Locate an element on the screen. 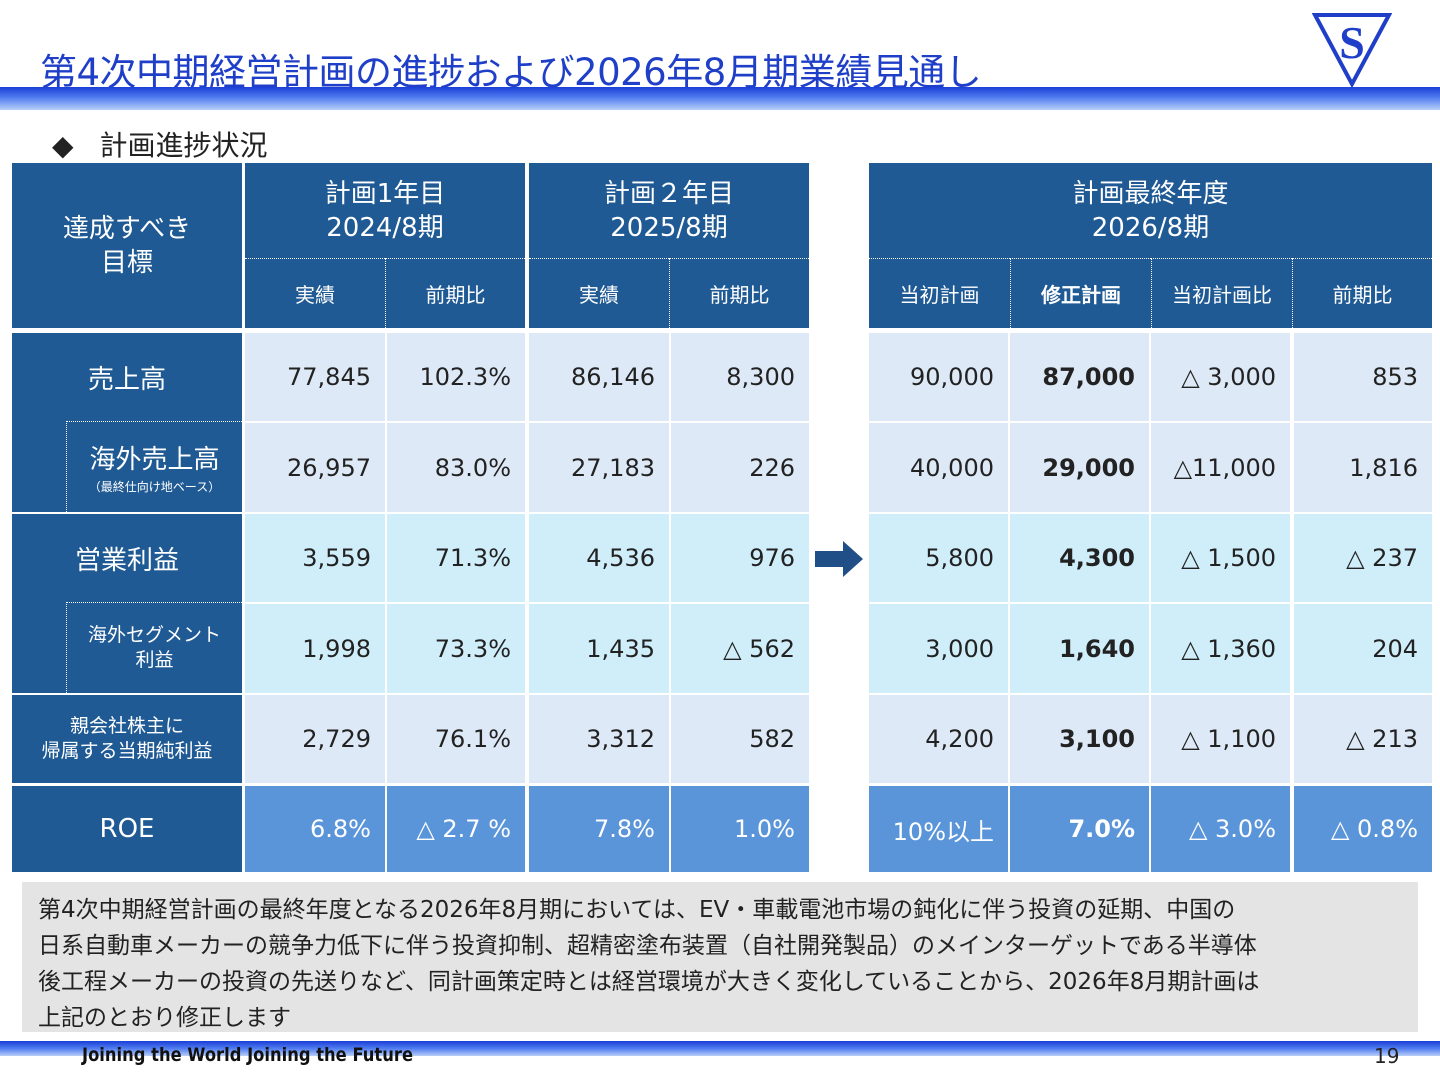 The image size is (1440, 1080). table-cell: 71.3% is located at coordinates (456, 558).